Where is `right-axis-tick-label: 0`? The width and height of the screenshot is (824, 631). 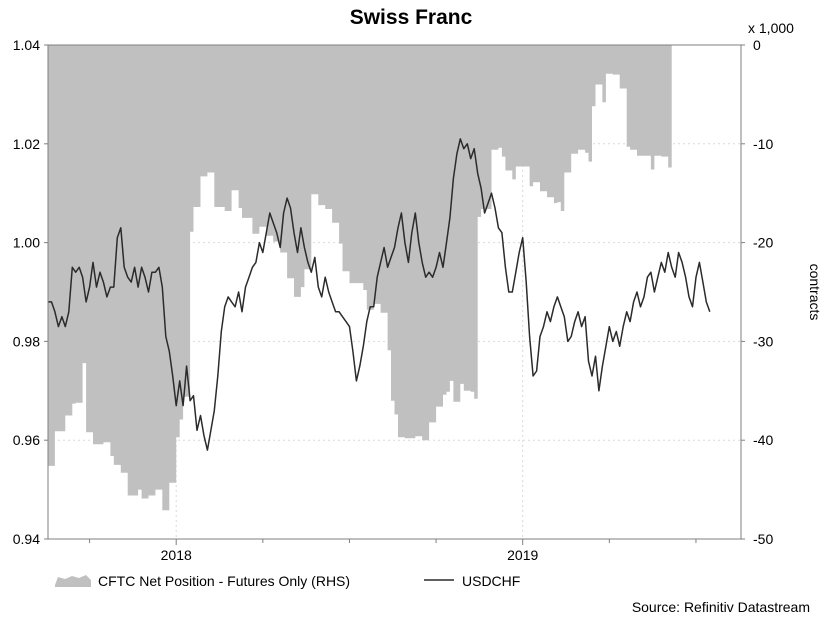 right-axis-tick-label: 0 is located at coordinates (757, 45).